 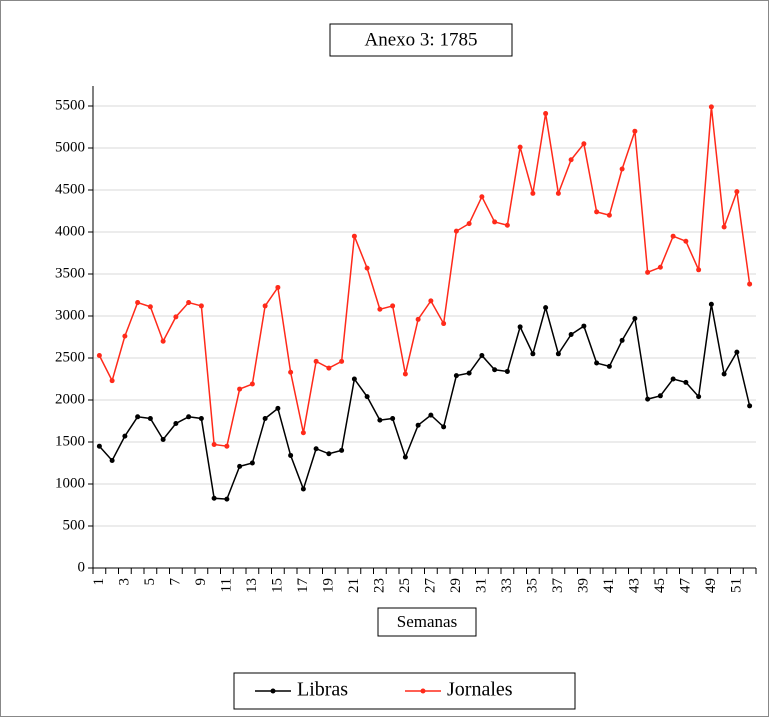 What do you see at coordinates (70, 231) in the screenshot?
I see `y-tick-label: 4000` at bounding box center [70, 231].